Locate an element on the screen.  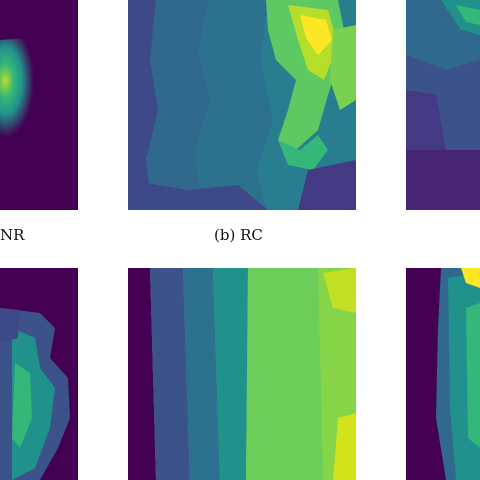
heatmap-bottom-left is located at coordinates (39, 374).